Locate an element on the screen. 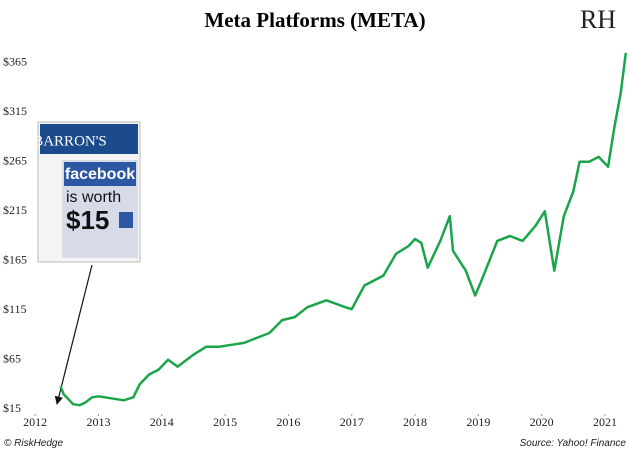 The height and width of the screenshot is (455, 630). cover-line1: is worth is located at coordinates (93, 197).